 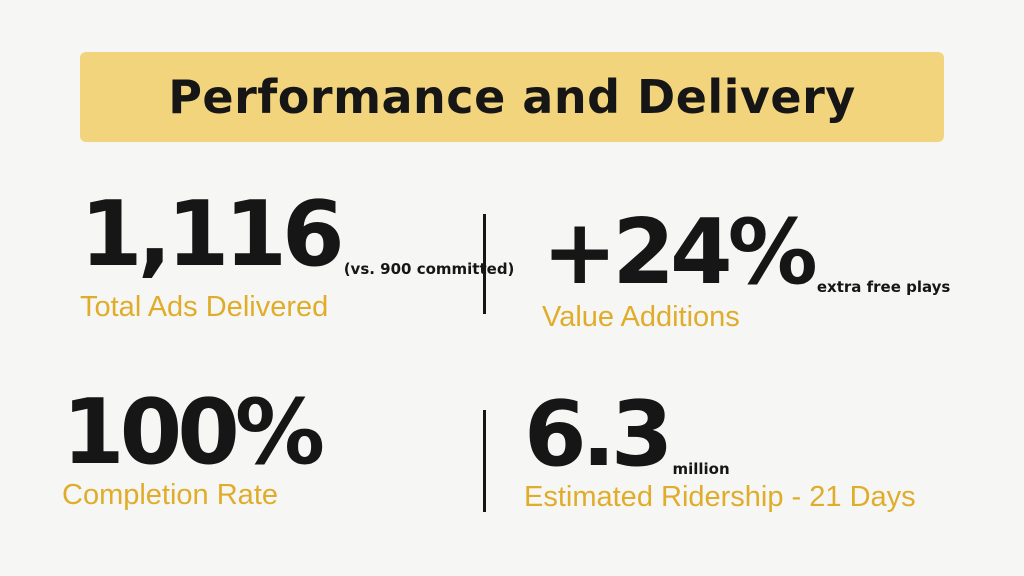 I want to click on stat-note: million, so click(x=701, y=469).